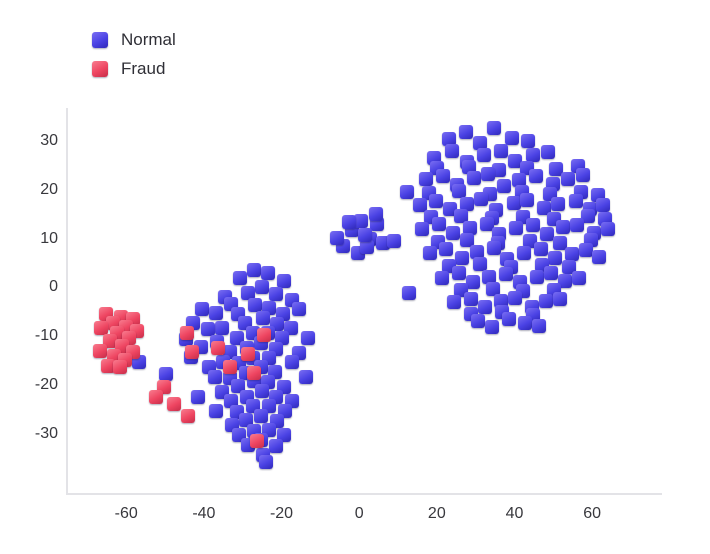  Describe the element at coordinates (134, 40) in the screenshot. I see `legend-item-normal: Normal` at that location.